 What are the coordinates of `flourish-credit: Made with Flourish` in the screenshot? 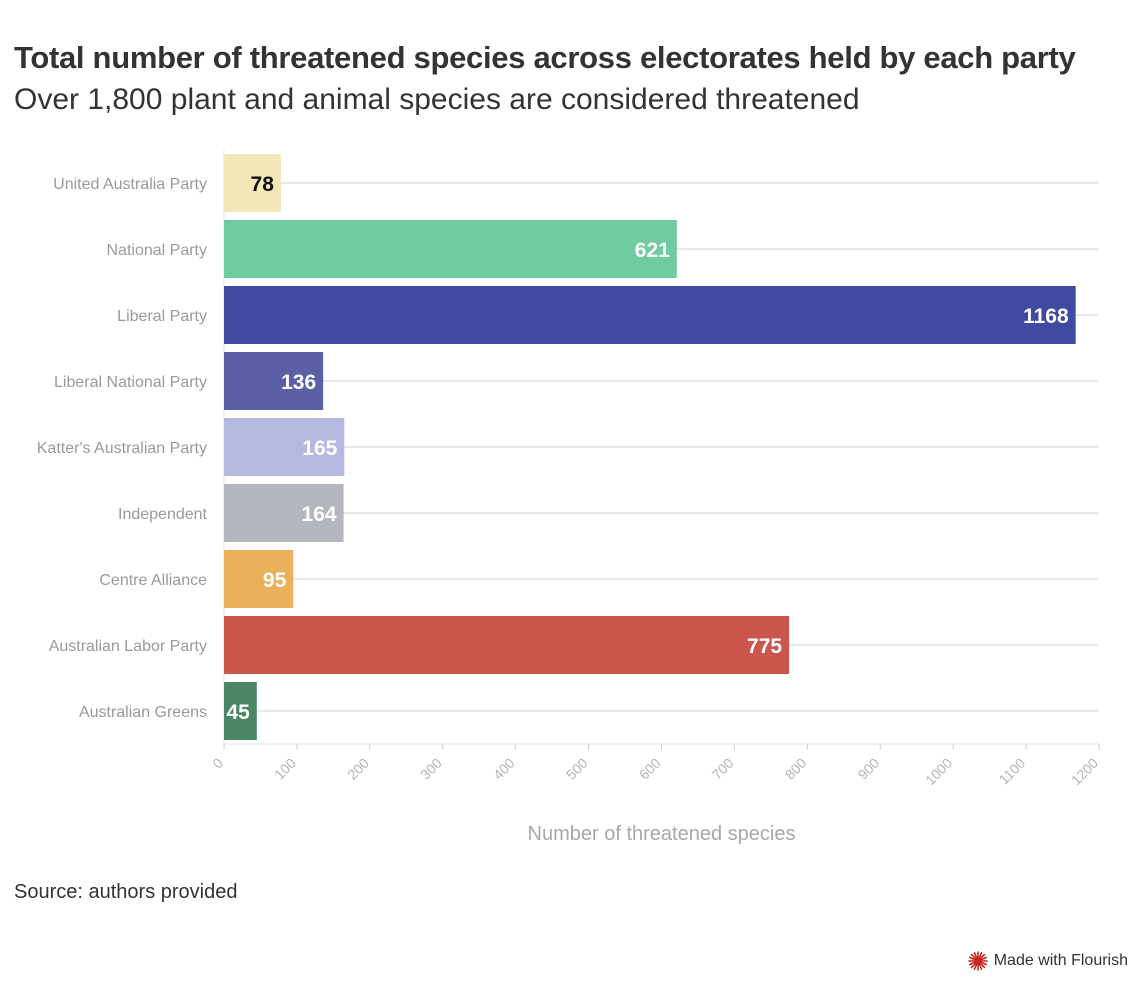 It's located at (1047, 961).